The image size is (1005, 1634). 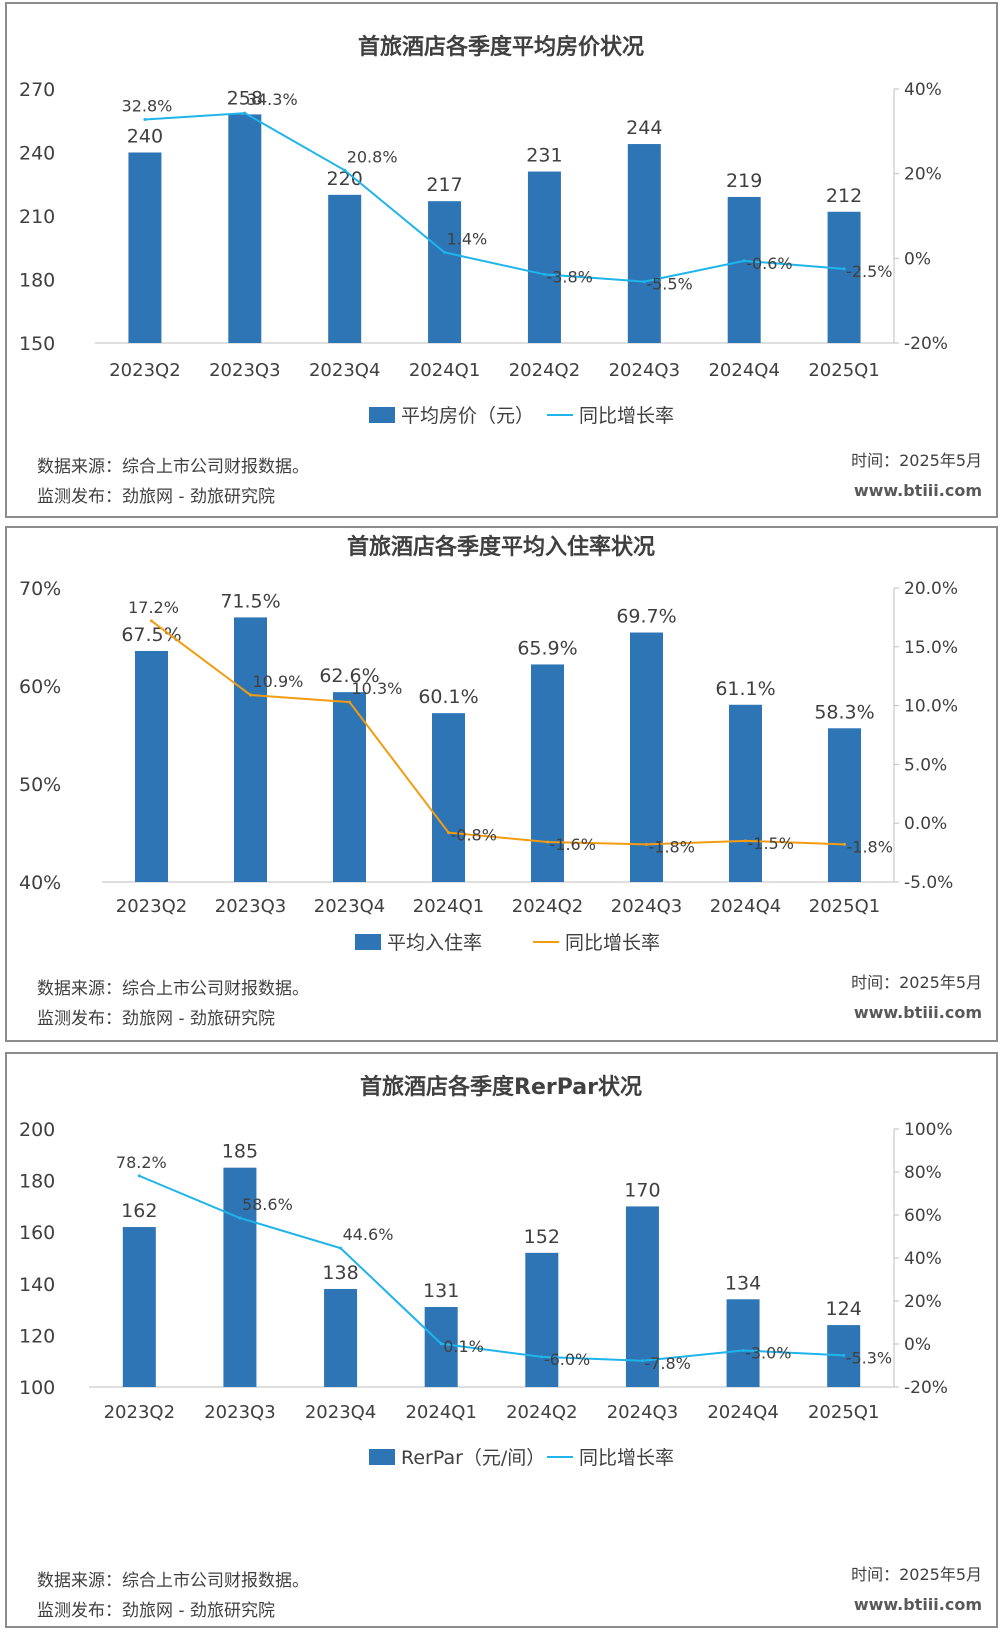 I want to click on bar-value-label: 134, so click(x=743, y=1283).